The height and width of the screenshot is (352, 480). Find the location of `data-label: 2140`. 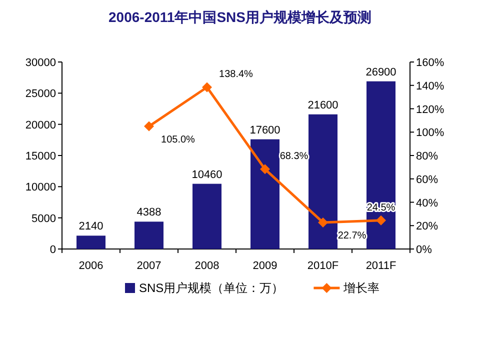

data-label: 2140 is located at coordinates (91, 226).